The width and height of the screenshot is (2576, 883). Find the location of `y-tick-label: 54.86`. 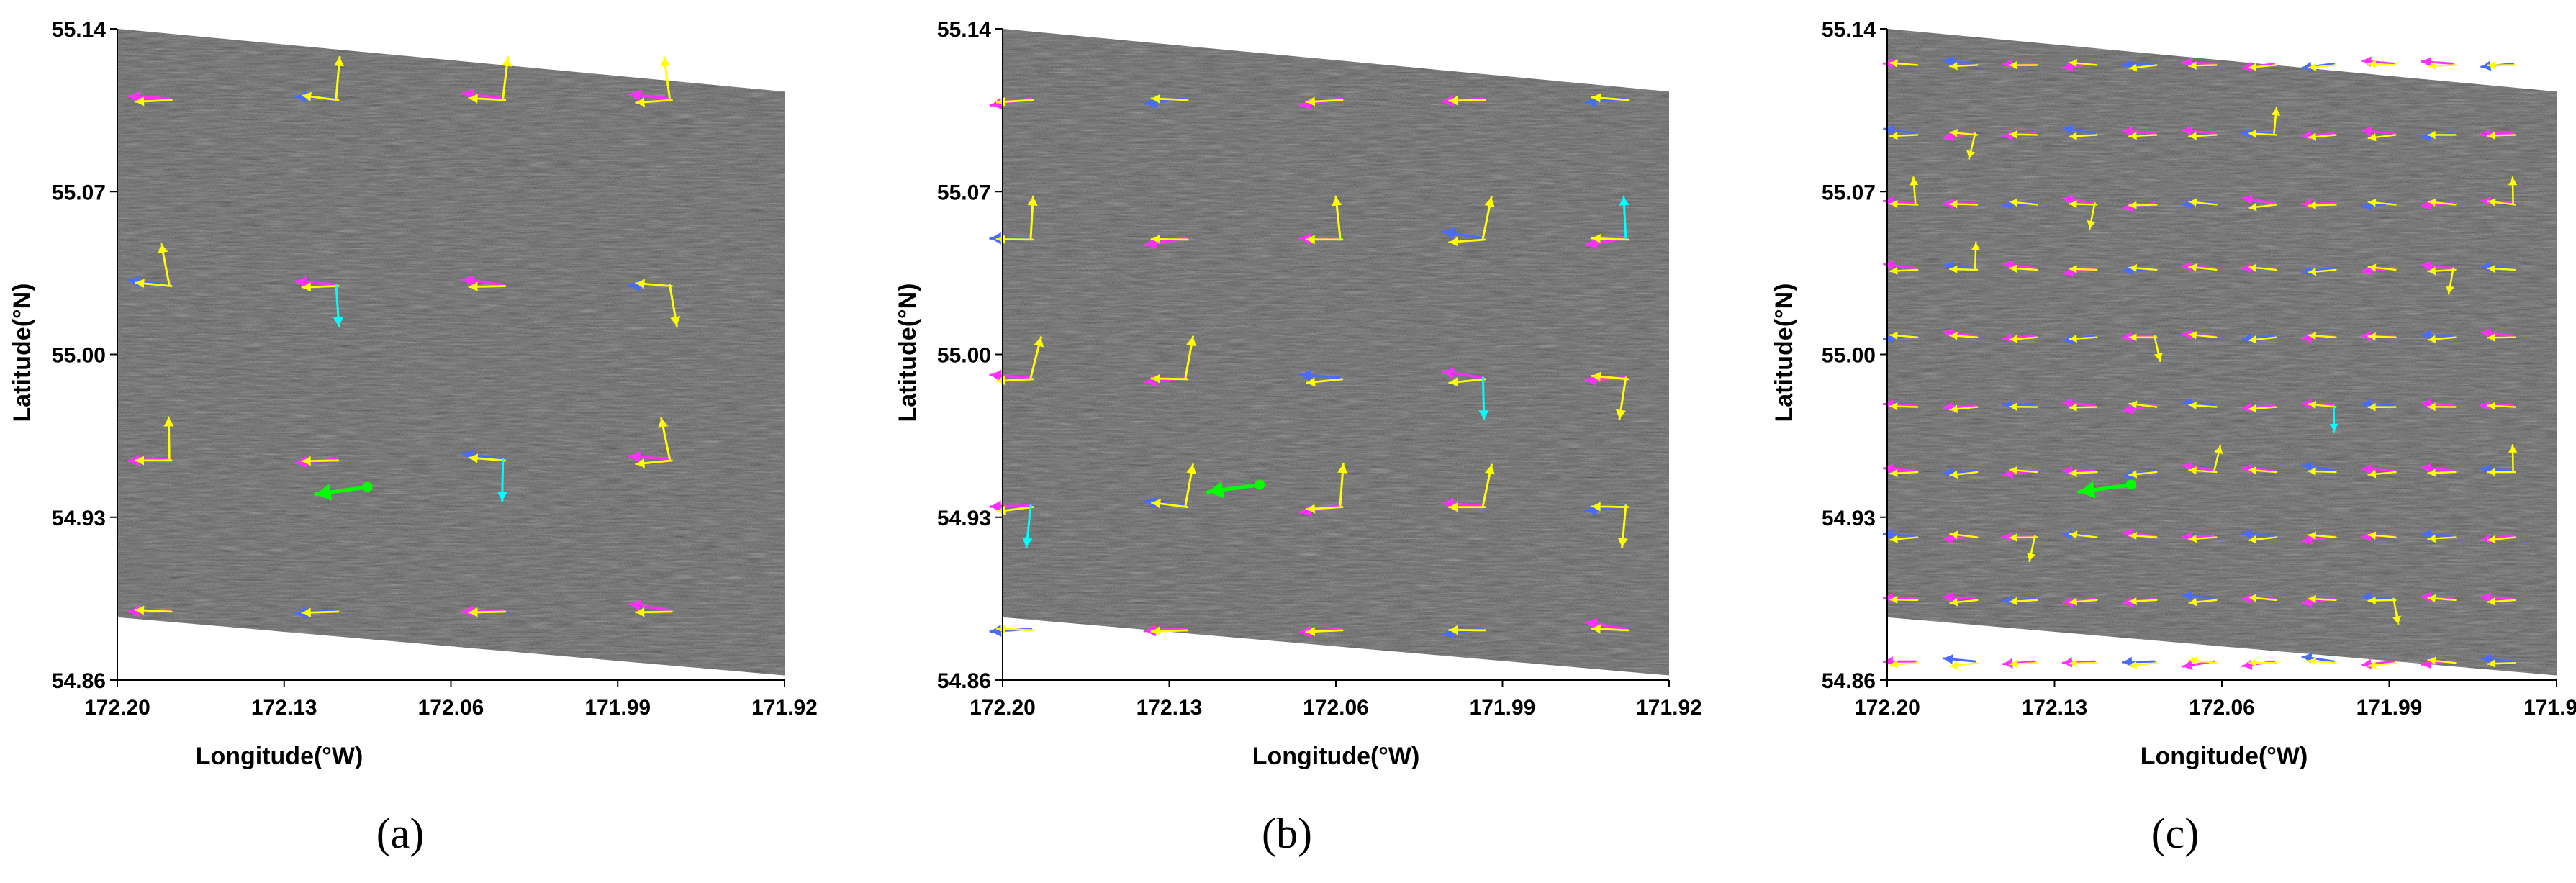

y-tick-label: 54.86 is located at coordinates (1849, 681).